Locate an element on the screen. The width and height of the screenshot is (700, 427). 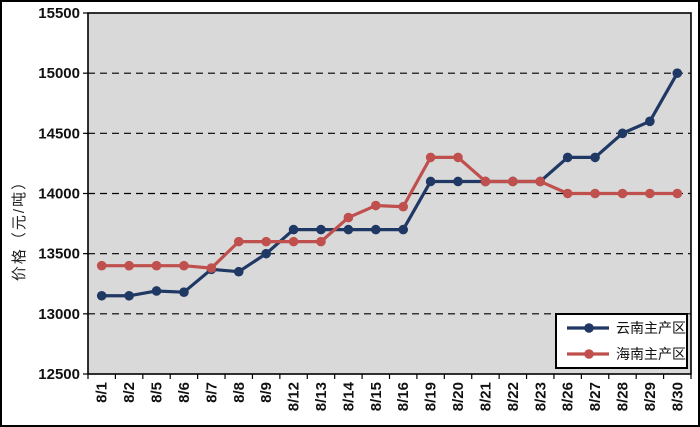
x-tick-label: 8/5 is located at coordinates (157, 392).